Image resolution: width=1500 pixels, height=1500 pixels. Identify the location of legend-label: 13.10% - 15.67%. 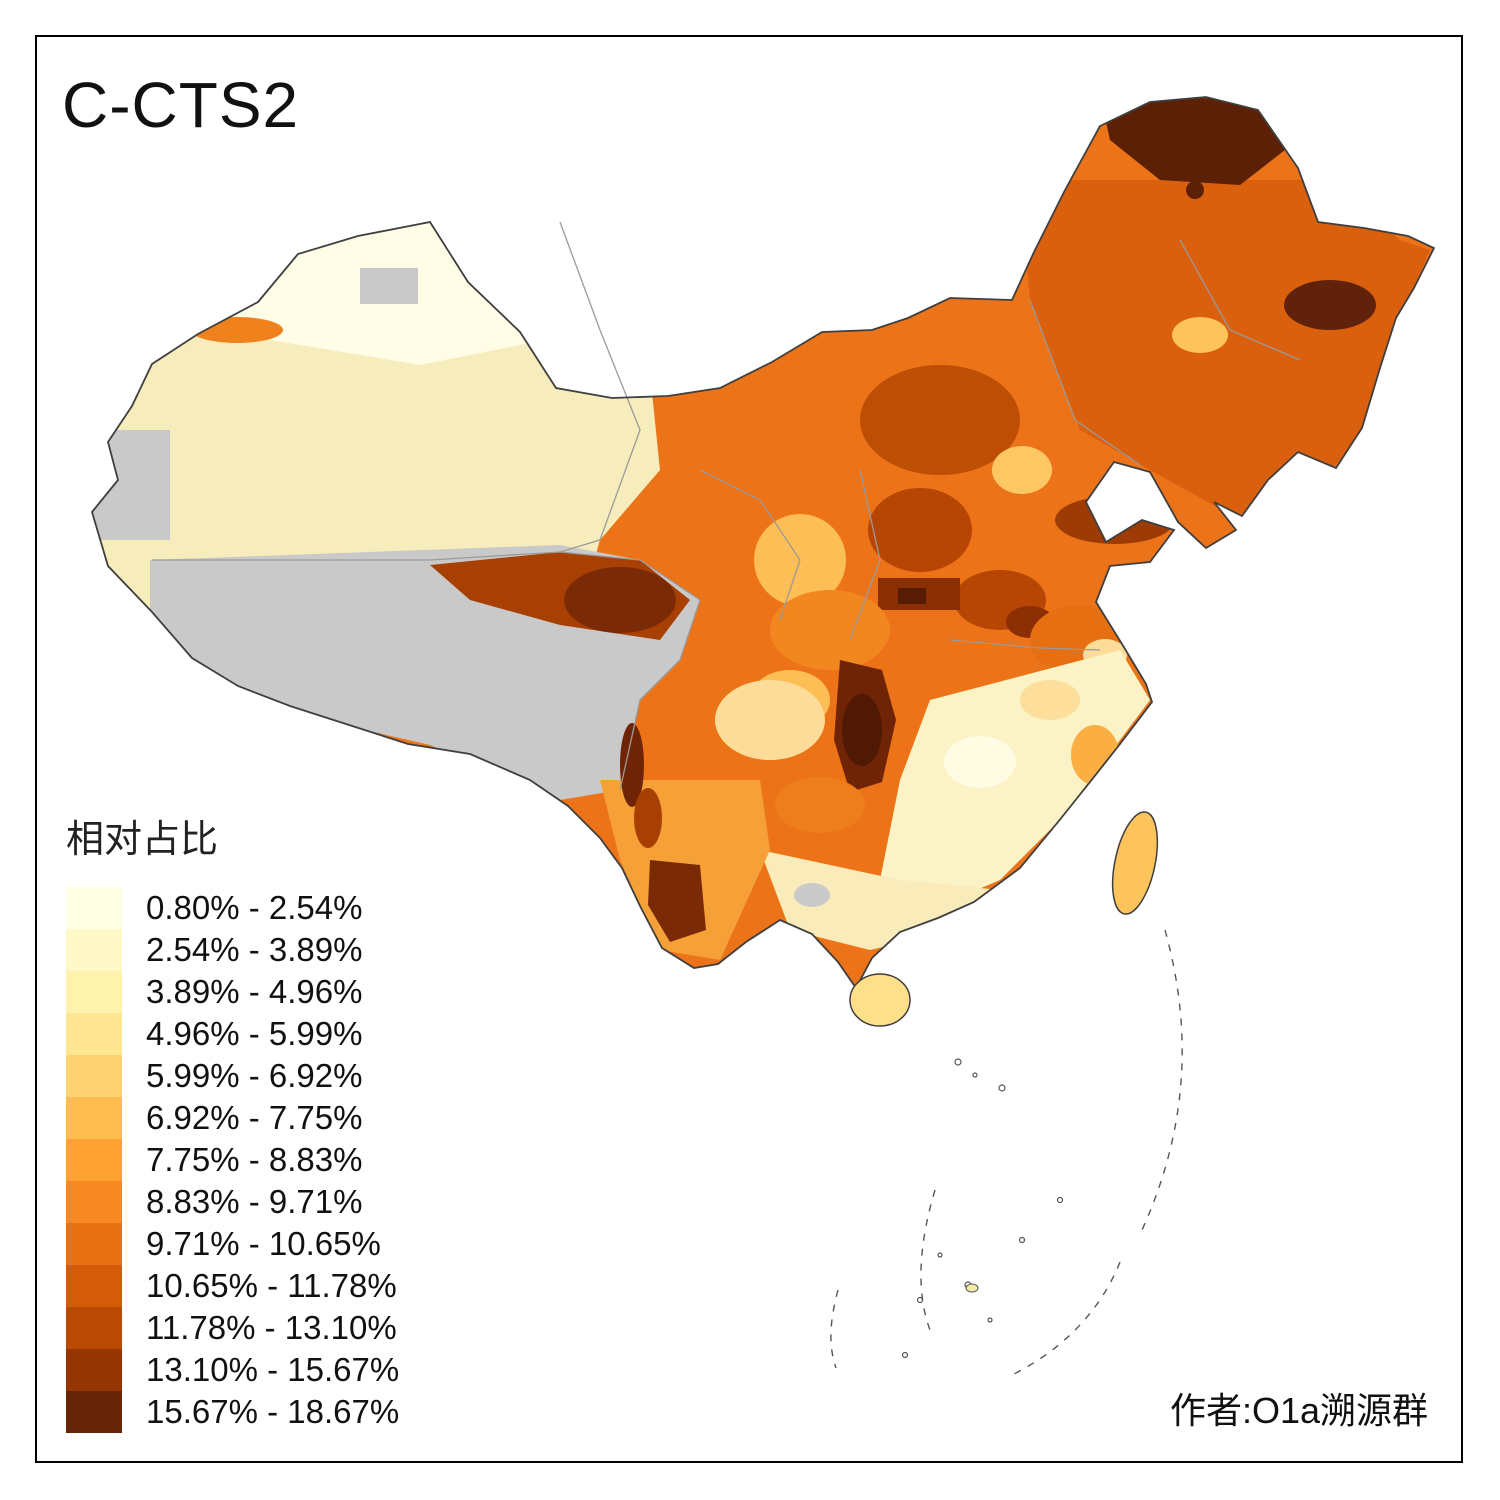
(273, 1369).